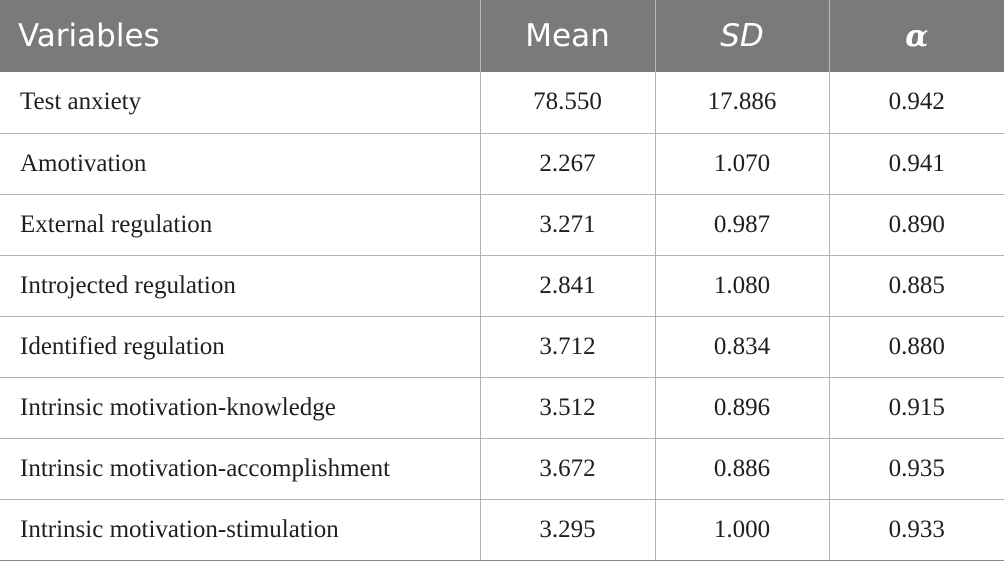  What do you see at coordinates (741, 407) in the screenshot?
I see `cell-sd: 0.896` at bounding box center [741, 407].